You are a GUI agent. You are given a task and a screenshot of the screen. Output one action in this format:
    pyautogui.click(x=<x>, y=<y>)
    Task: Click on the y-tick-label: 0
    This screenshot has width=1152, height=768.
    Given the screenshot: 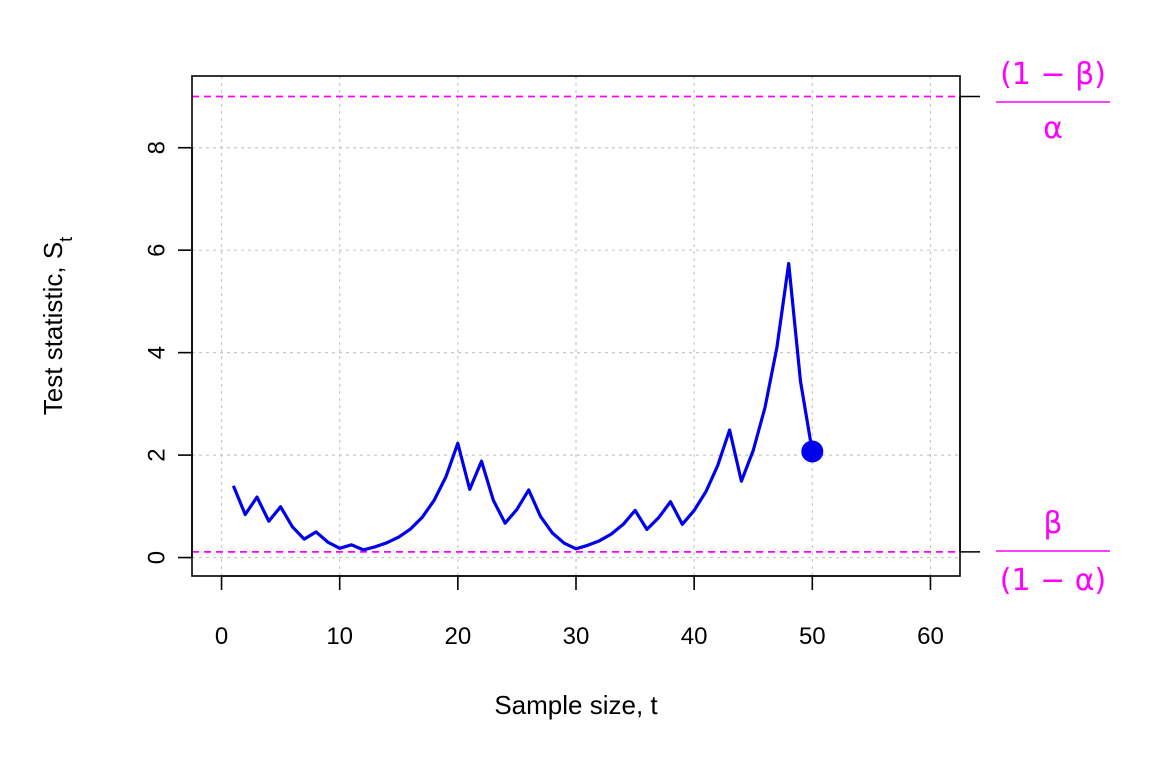 What is the action you would take?
    pyautogui.click(x=156, y=557)
    